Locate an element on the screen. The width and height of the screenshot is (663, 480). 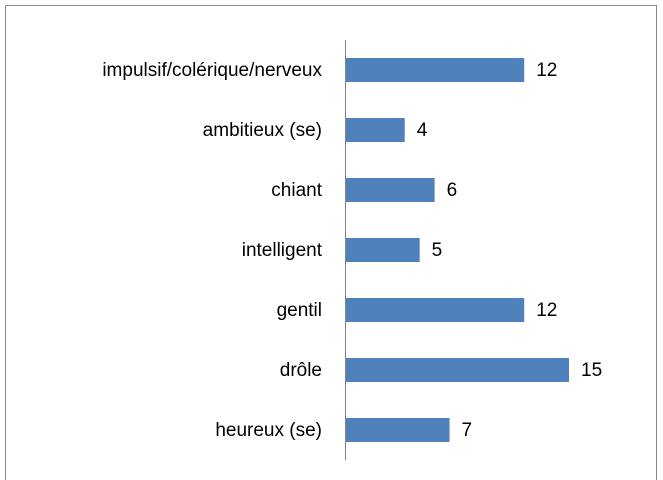
y-tick-label: ambitieux (se) is located at coordinates (262, 130).